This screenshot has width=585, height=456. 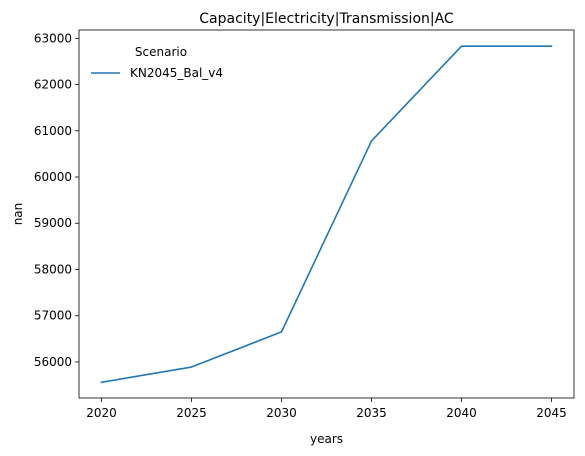 What do you see at coordinates (53, 316) in the screenshot?
I see `y-tick-label: 57000` at bounding box center [53, 316].